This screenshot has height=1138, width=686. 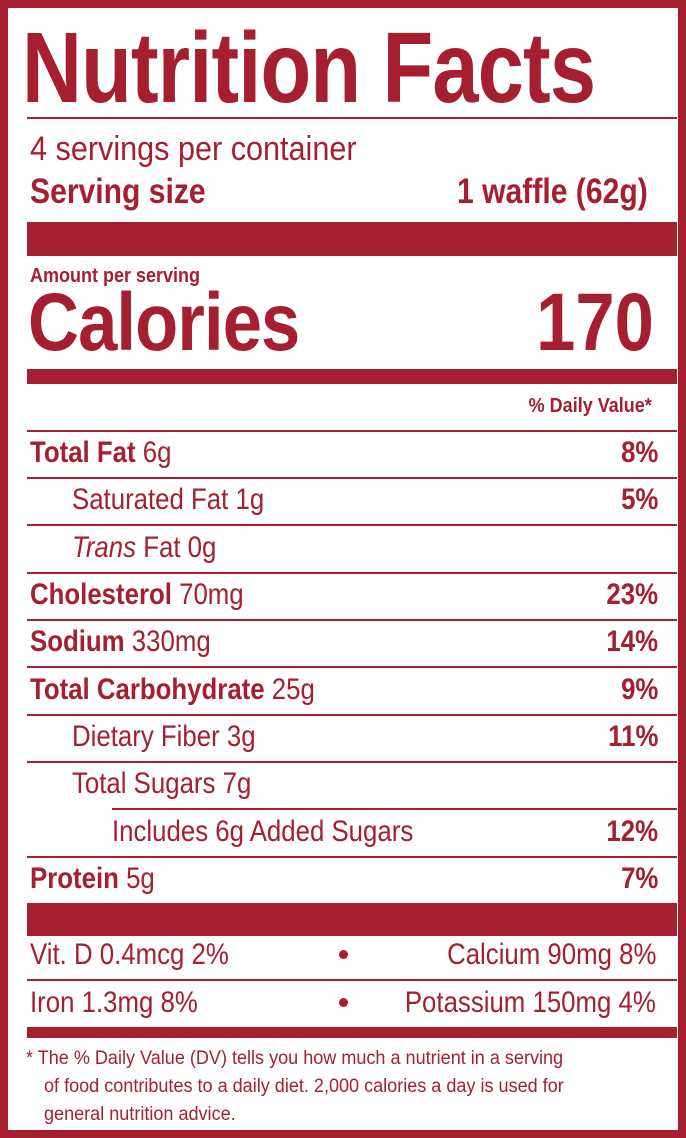 What do you see at coordinates (639, 878) in the screenshot?
I see `dv-protein: 7%` at bounding box center [639, 878].